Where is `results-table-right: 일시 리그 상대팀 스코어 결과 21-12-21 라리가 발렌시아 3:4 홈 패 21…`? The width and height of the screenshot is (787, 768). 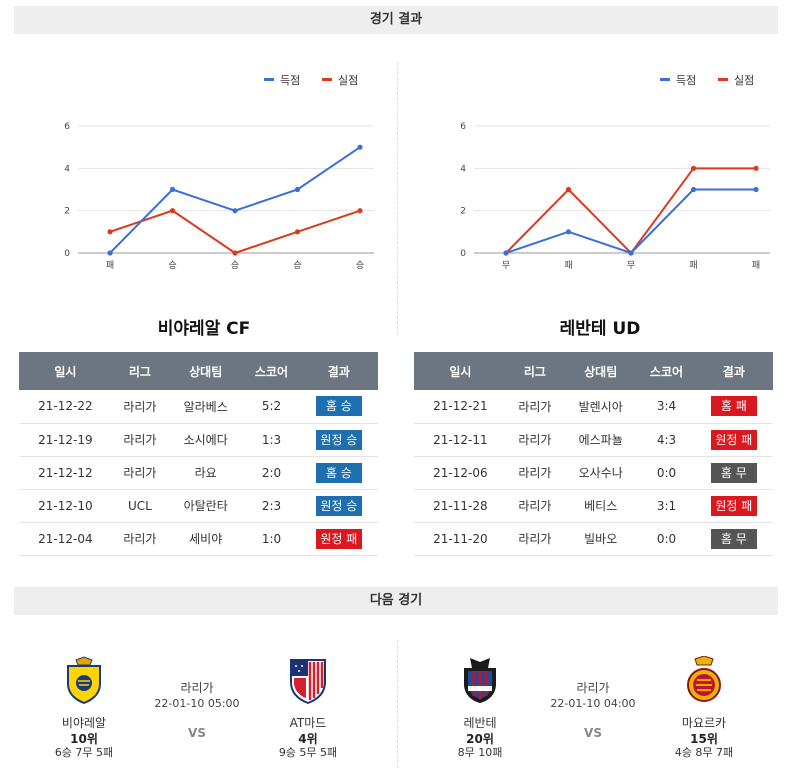 results-table-right: 일시 리그 상대팀 스코어 결과 21-12-21 라리가 발렌시아 3:4 홈 패 21… is located at coordinates (593, 454).